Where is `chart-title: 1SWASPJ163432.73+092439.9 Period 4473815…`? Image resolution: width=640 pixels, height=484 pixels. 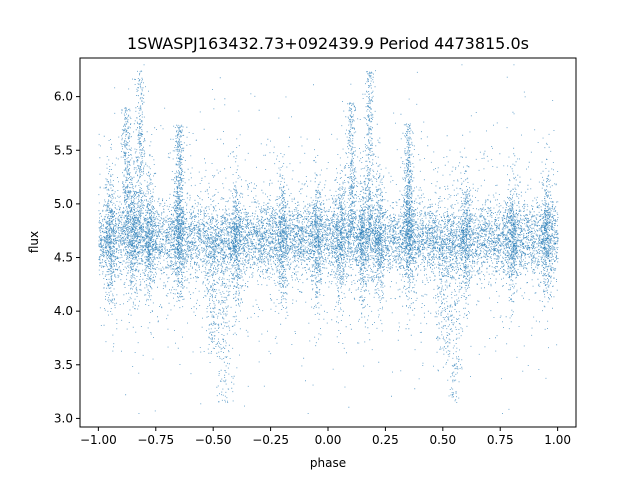
chart-title: 1SWASPJ163432.73+092439.9 Period 4473815… is located at coordinates (328, 43).